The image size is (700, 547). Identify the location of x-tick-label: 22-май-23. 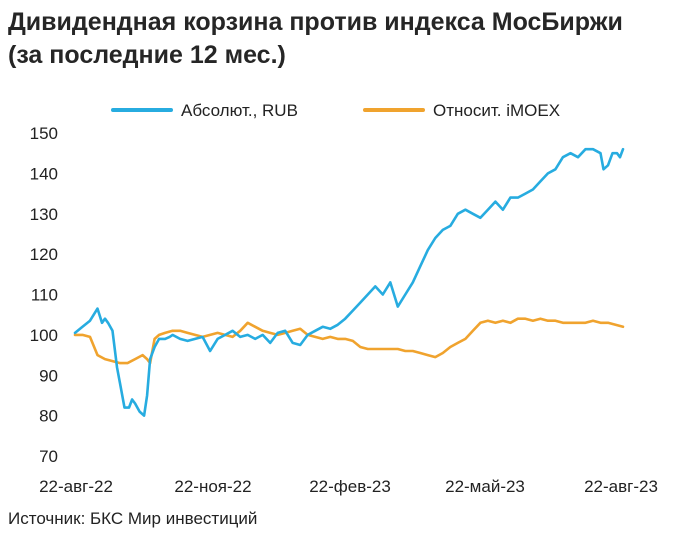
(485, 486).